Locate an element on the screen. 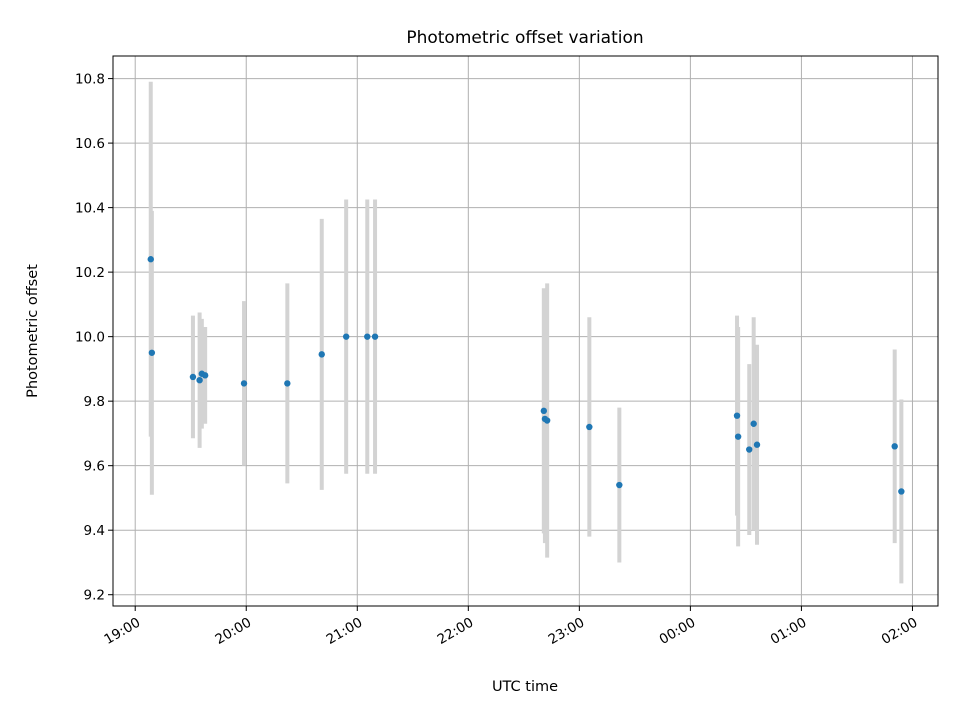  y-axis-title: Photometric offset is located at coordinates (33, 331).